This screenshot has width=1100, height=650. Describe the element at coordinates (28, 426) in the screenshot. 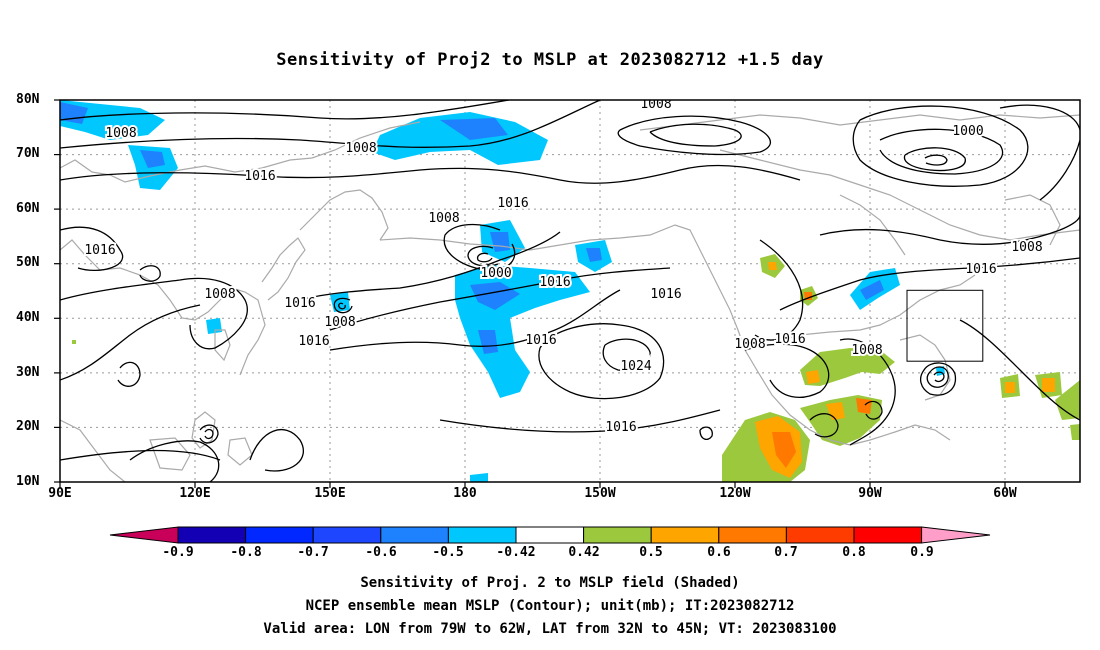

I see `lat-label: 20N` at that location.